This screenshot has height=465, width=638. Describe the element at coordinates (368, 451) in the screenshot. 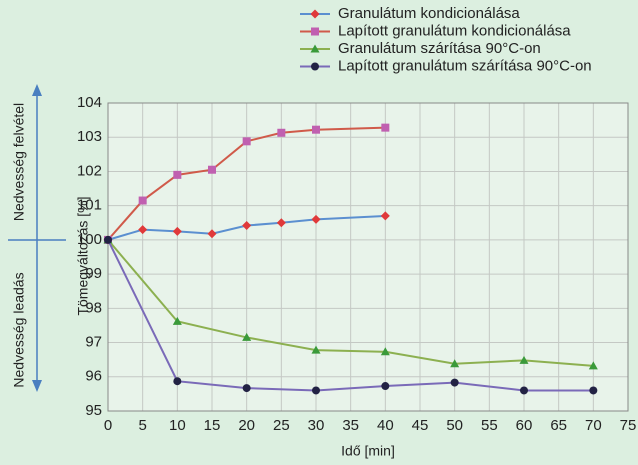

I see `x-axis-label: Idő [min]` at that location.